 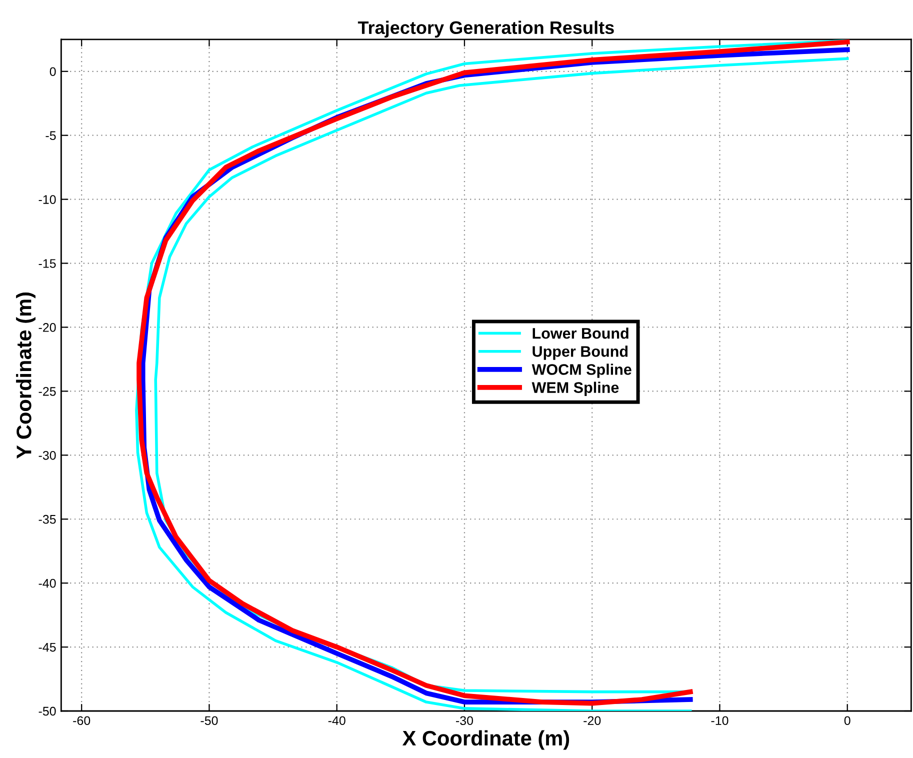 I want to click on x-tick-label: -60, so click(x=81, y=721).